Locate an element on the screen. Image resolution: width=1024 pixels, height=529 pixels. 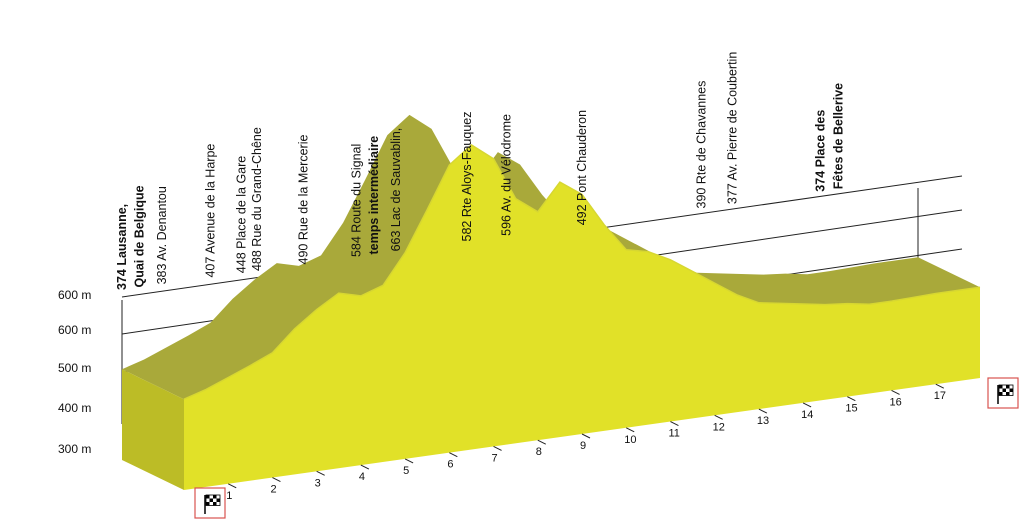
waypoint-label: 488 Rue du Grand-Chêne is located at coordinates (257, 199).